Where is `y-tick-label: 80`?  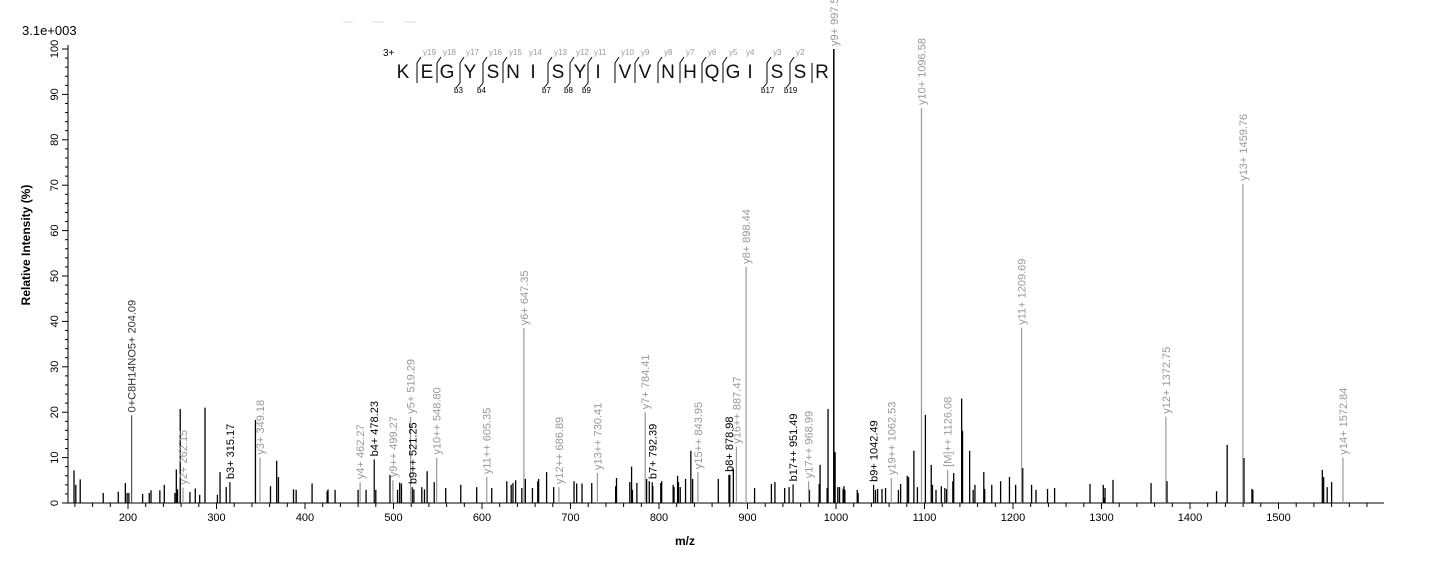
y-tick-label: 80 is located at coordinates (55, 140).